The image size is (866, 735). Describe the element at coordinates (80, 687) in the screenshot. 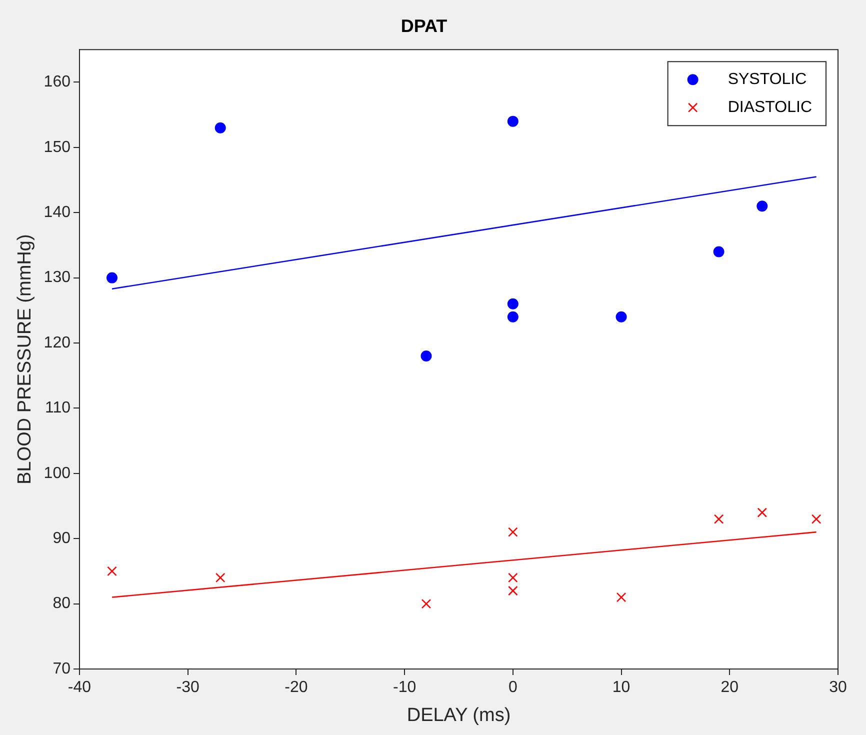

I see `x-tick-label: -40` at that location.